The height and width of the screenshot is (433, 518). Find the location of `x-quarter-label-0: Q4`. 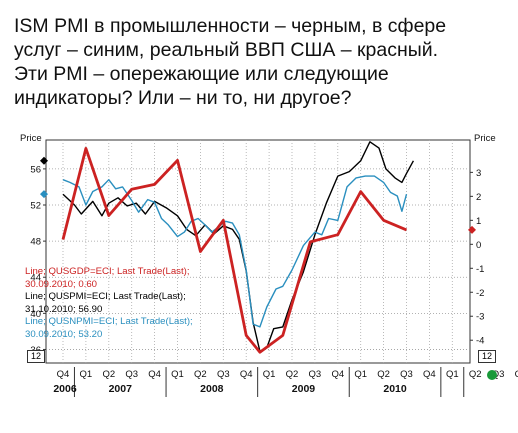

x-quarter-label-0: Q4 is located at coordinates (63, 374).